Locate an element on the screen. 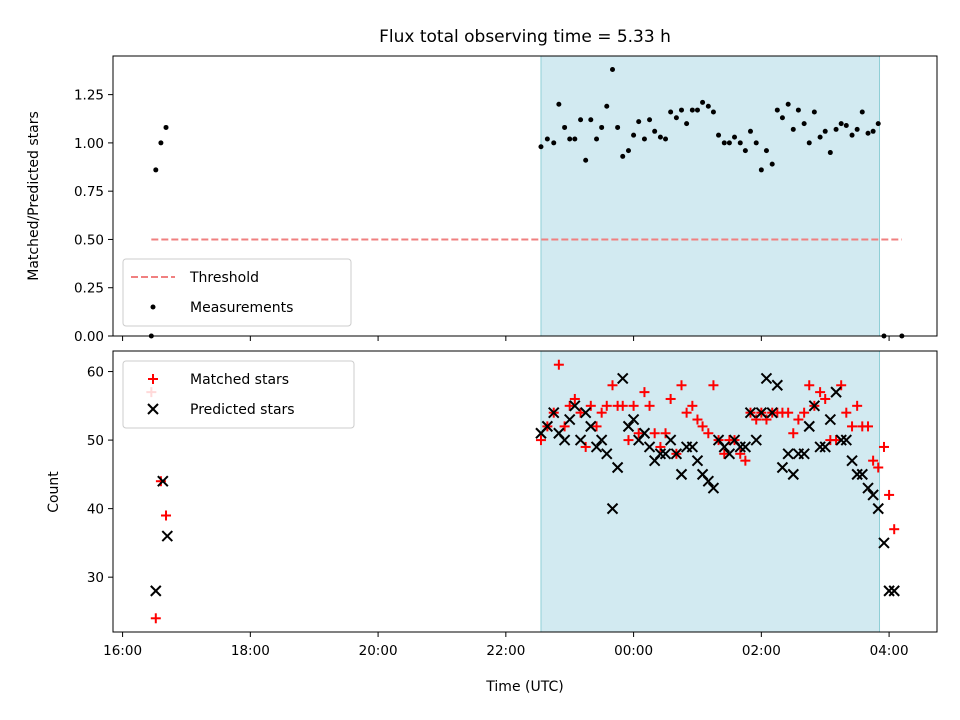  x-tick-label: 22:00 is located at coordinates (505, 651).